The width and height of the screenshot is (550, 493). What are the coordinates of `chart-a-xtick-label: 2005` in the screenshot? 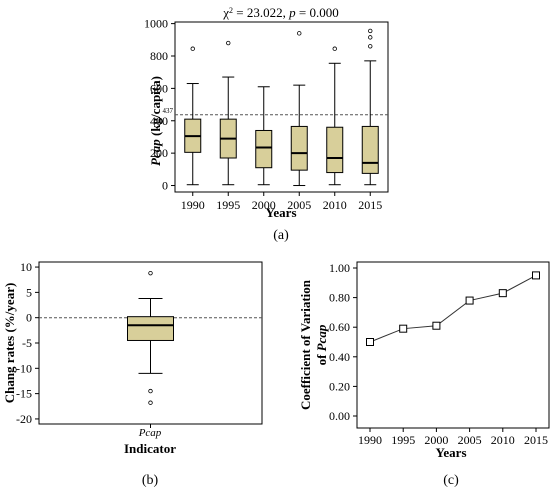 It's located at (299, 205).